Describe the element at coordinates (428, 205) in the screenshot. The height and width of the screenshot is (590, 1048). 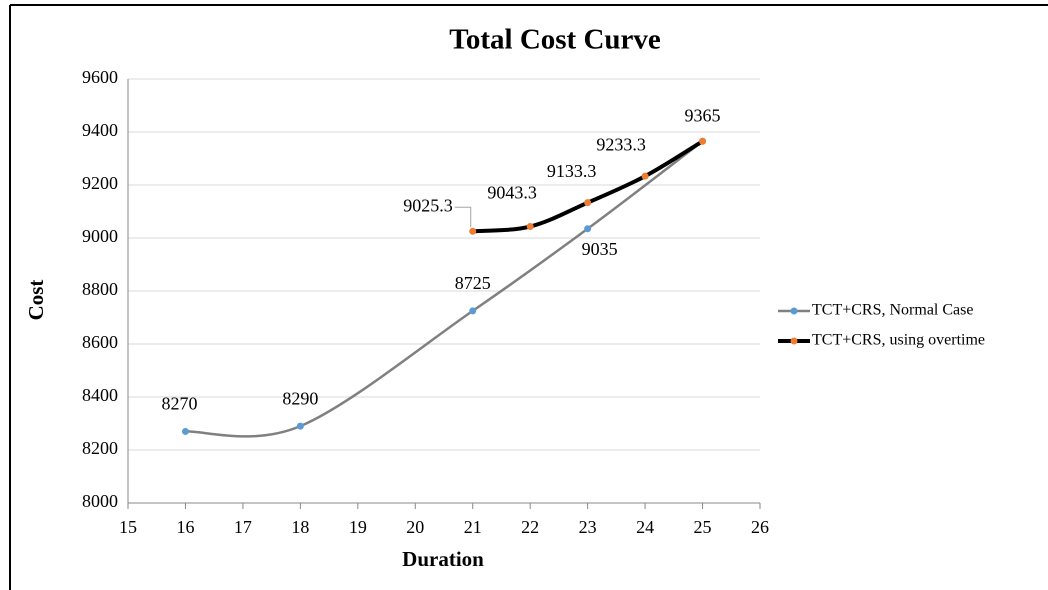
I see `data-label: 9025.3` at that location.